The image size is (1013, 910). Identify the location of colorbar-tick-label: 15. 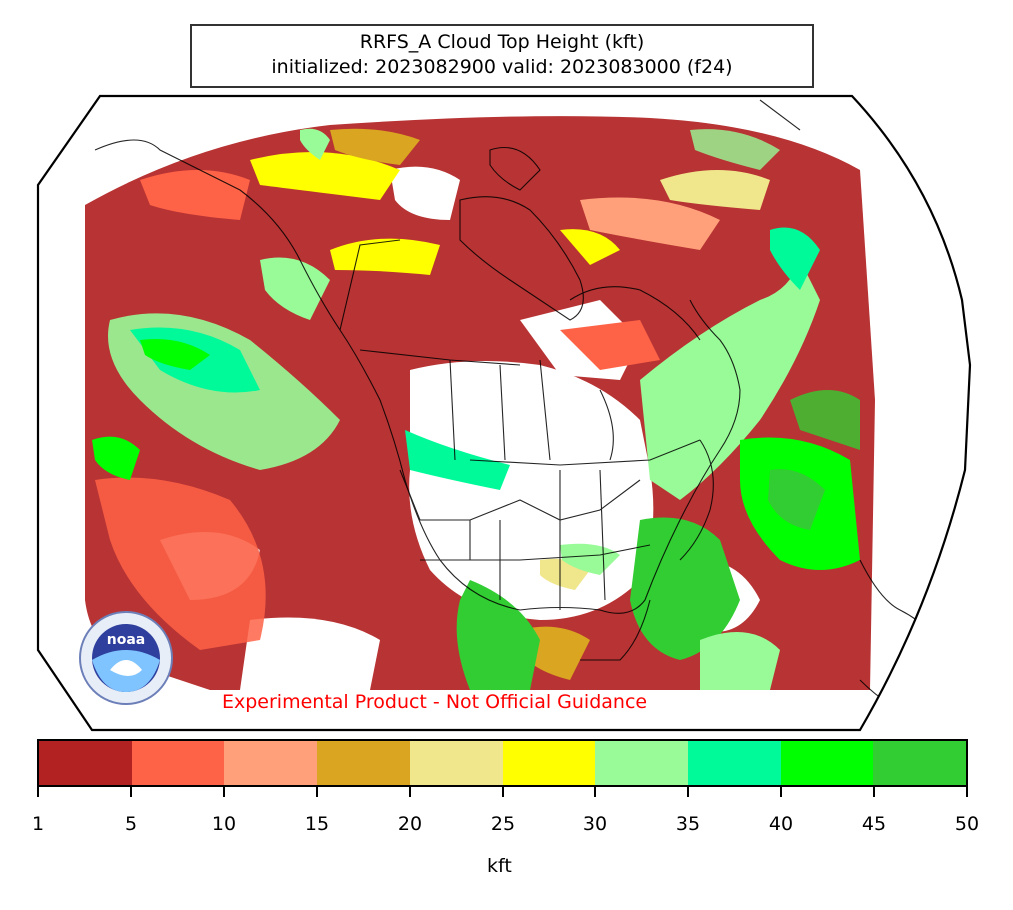
(317, 824).